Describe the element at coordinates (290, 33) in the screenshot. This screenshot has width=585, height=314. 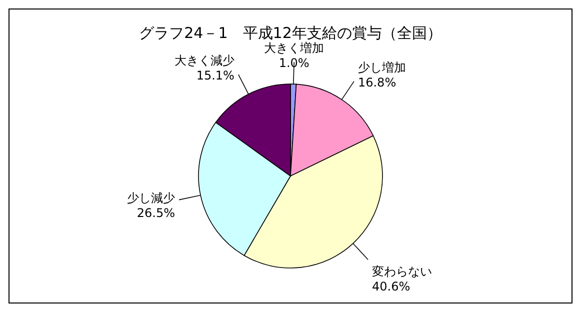
I see `chart-title: グラフ24－1 平成12年支給の賞与（全国）` at that location.